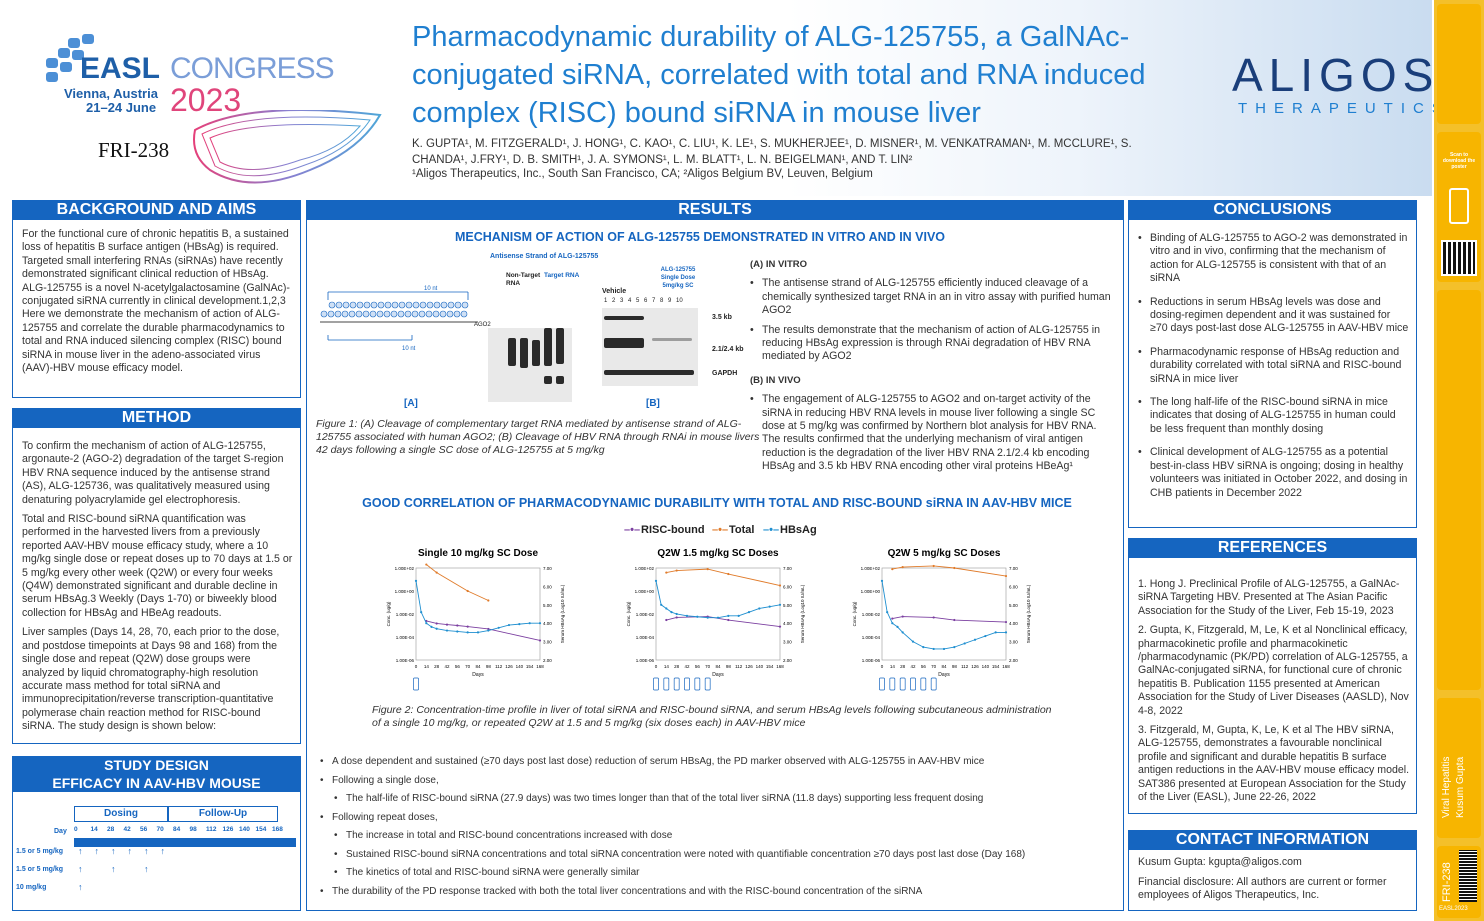 The height and width of the screenshot is (921, 1484). Describe the element at coordinates (548, 380) in the screenshot. I see `gel-band` at that location.